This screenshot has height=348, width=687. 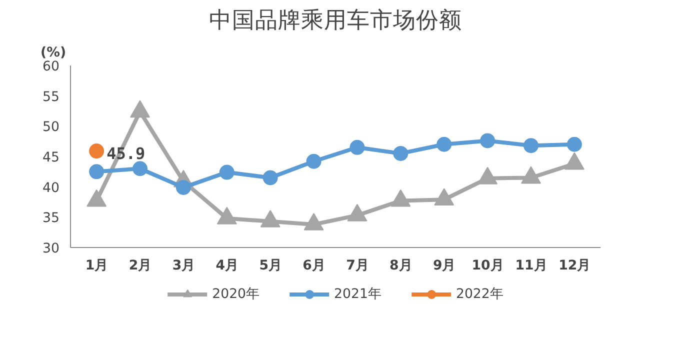 I want to click on x-tick-label: 2月, so click(x=140, y=266).